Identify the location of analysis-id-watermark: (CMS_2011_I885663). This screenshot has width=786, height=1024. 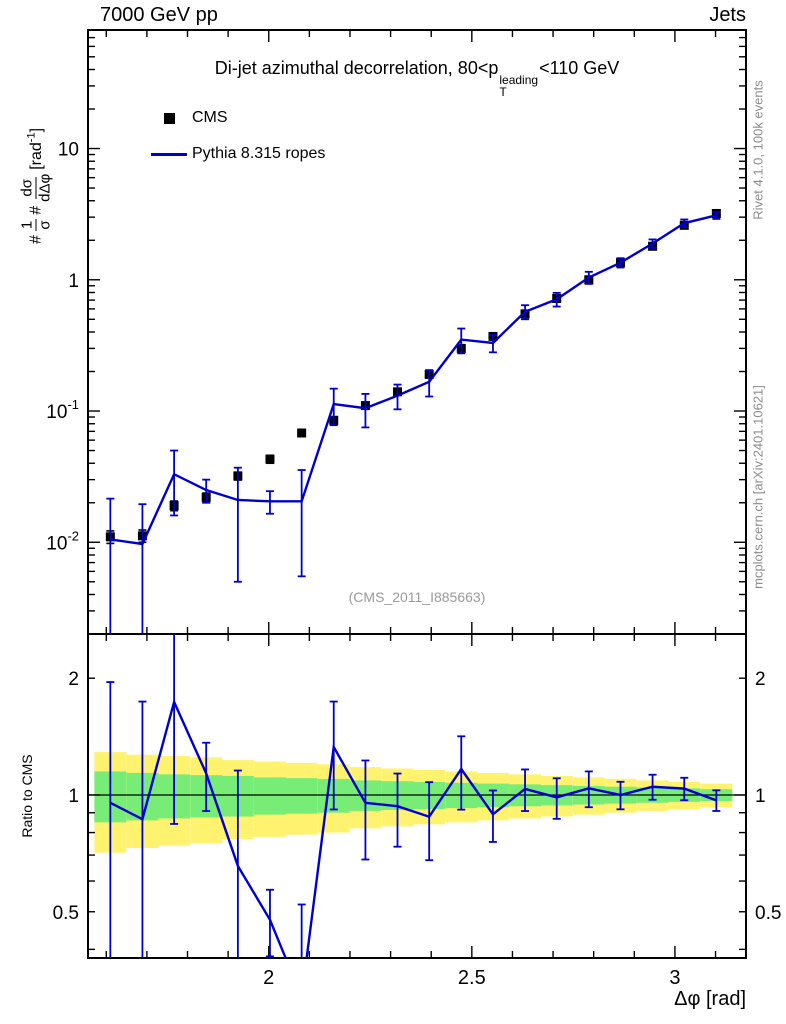
(417, 597).